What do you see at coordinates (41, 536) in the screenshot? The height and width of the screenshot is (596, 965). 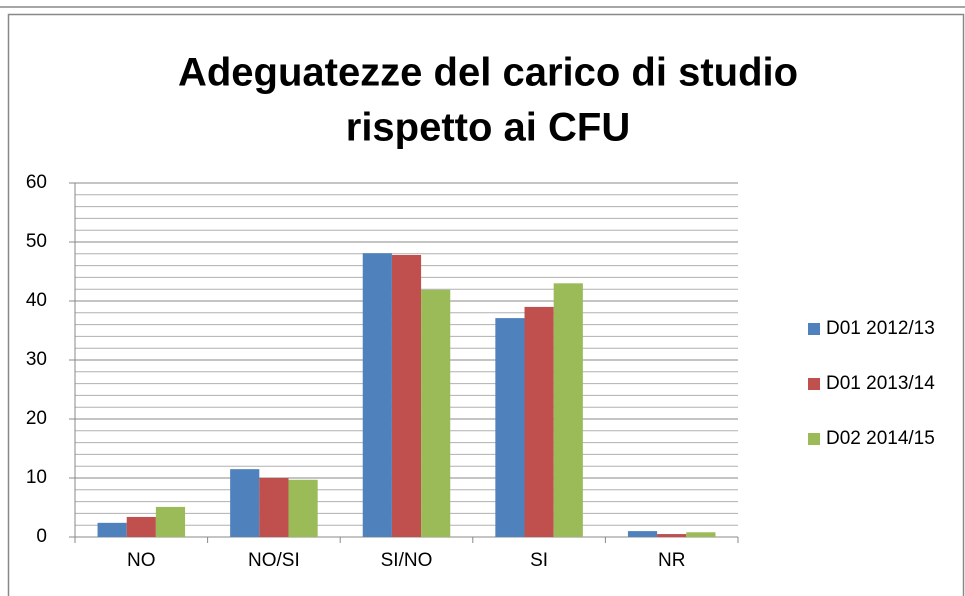 I see `y-tick-label: 0` at bounding box center [41, 536].